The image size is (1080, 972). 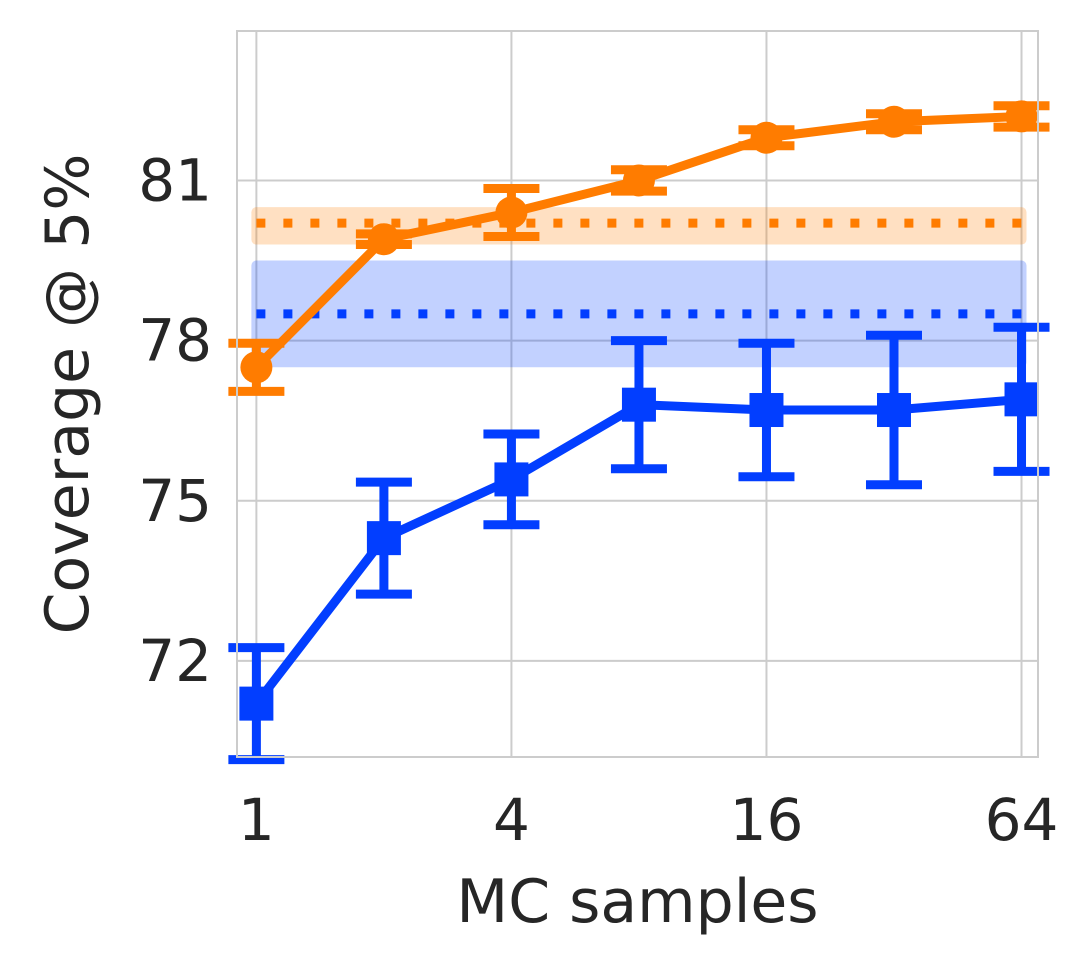 What do you see at coordinates (68, 394) in the screenshot?
I see `y-axis-title: Coverage @ 5%` at bounding box center [68, 394].